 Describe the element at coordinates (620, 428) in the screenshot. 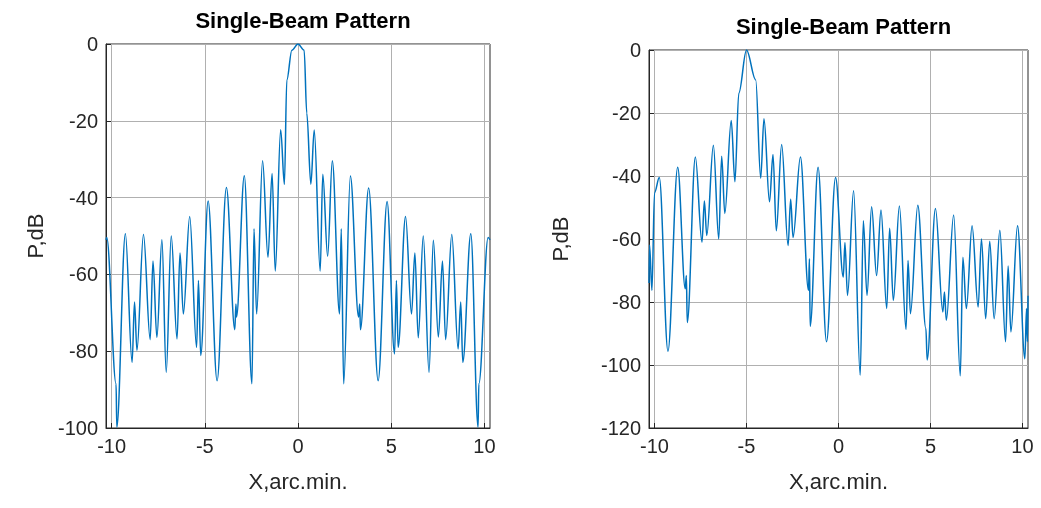

I see `y-tick-label: -120` at that location.